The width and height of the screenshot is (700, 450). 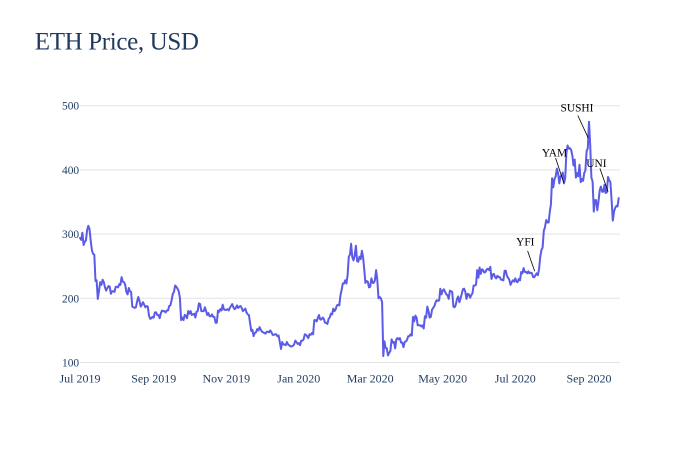 I want to click on svg-text: Jul 2020, so click(x=515, y=379).